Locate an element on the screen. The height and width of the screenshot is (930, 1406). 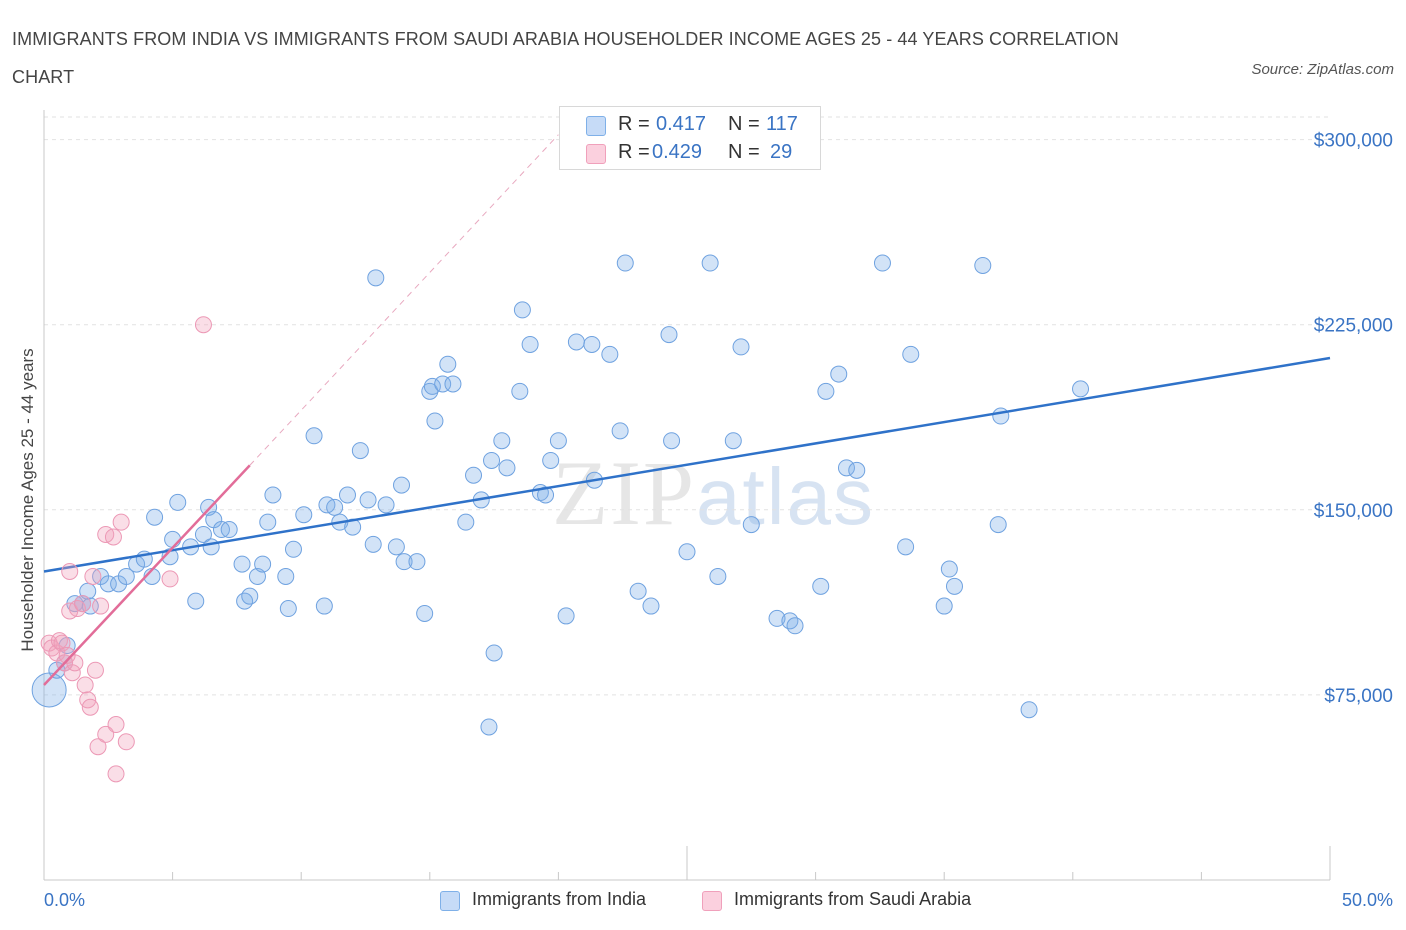
bottom-legend-label-saudi: Immigrants from Saudi Arabia is located at coordinates (853, 899).